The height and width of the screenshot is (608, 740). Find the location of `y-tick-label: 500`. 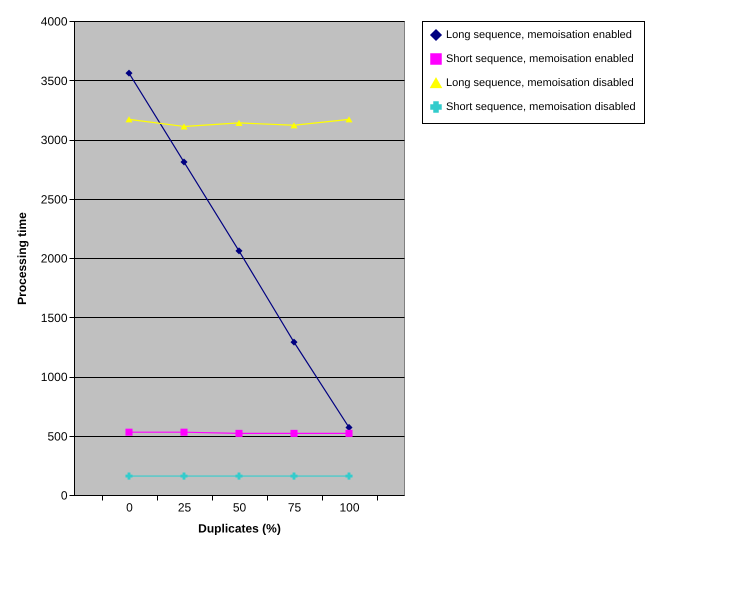

y-tick-label: 500 is located at coordinates (57, 436).